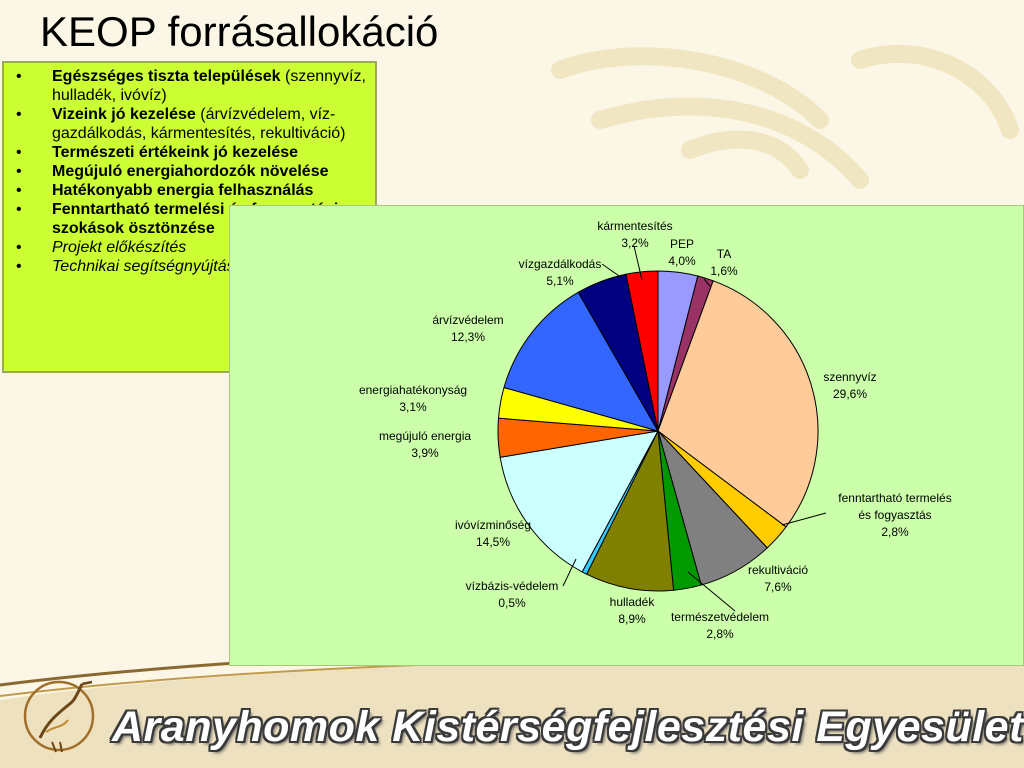  What do you see at coordinates (190, 152) in the screenshot?
I see `bullet-item: Természeti értékeink jó kezelése` at bounding box center [190, 152].